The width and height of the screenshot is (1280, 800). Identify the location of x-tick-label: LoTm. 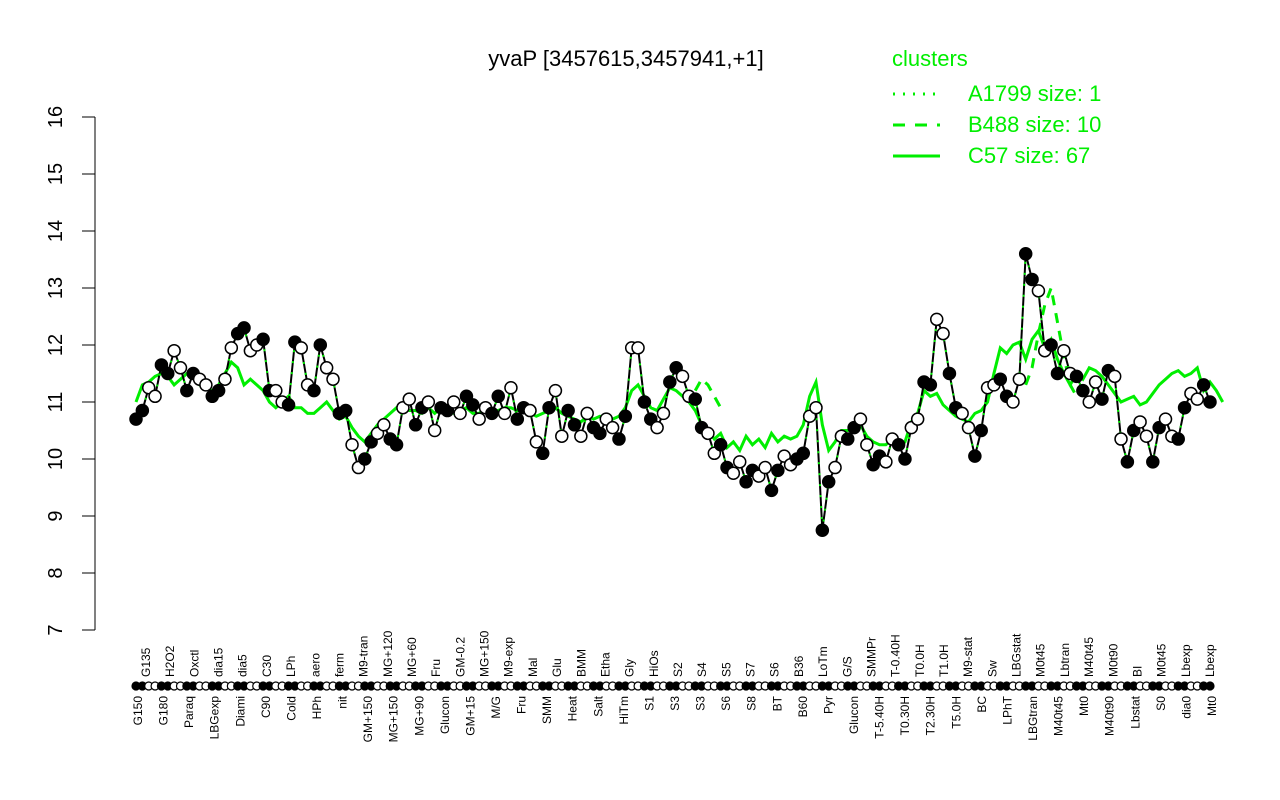
(823, 661).